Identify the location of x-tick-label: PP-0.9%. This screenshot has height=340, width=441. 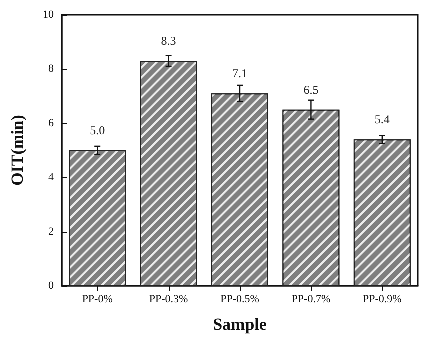
(382, 300).